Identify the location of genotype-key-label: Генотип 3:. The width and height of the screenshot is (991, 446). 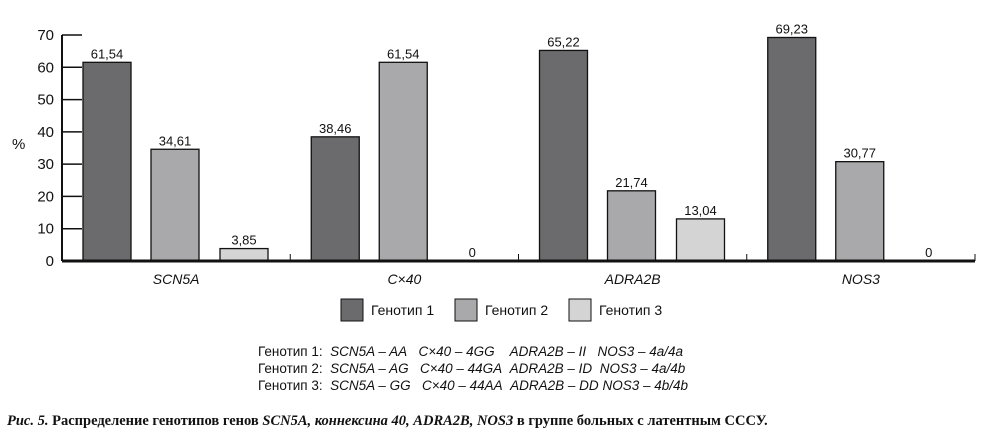
(290, 385).